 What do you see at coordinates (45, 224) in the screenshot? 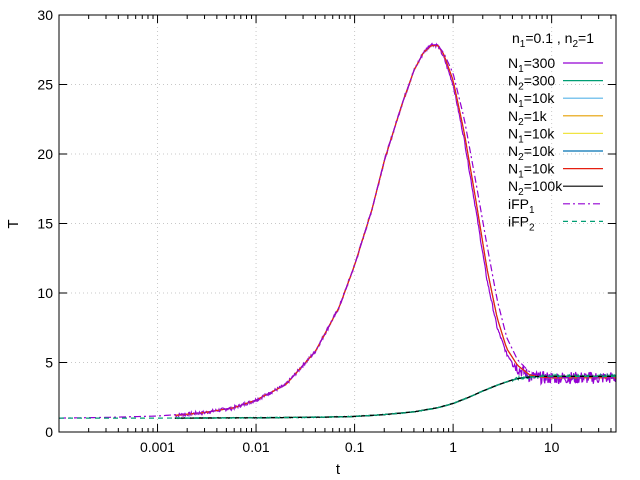
I see `y-tick-label: 15` at bounding box center [45, 224].